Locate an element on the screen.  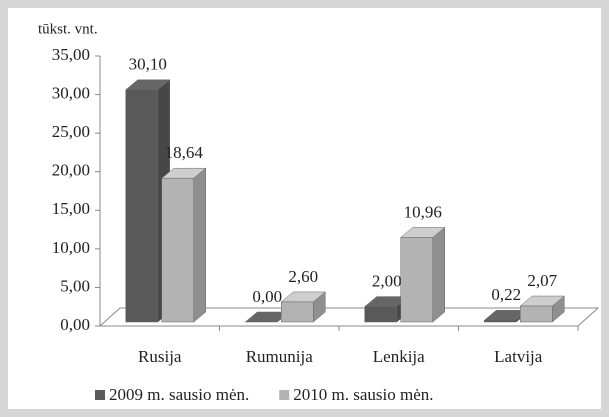
y-tick-label: 20,00 is located at coordinates (71, 170).